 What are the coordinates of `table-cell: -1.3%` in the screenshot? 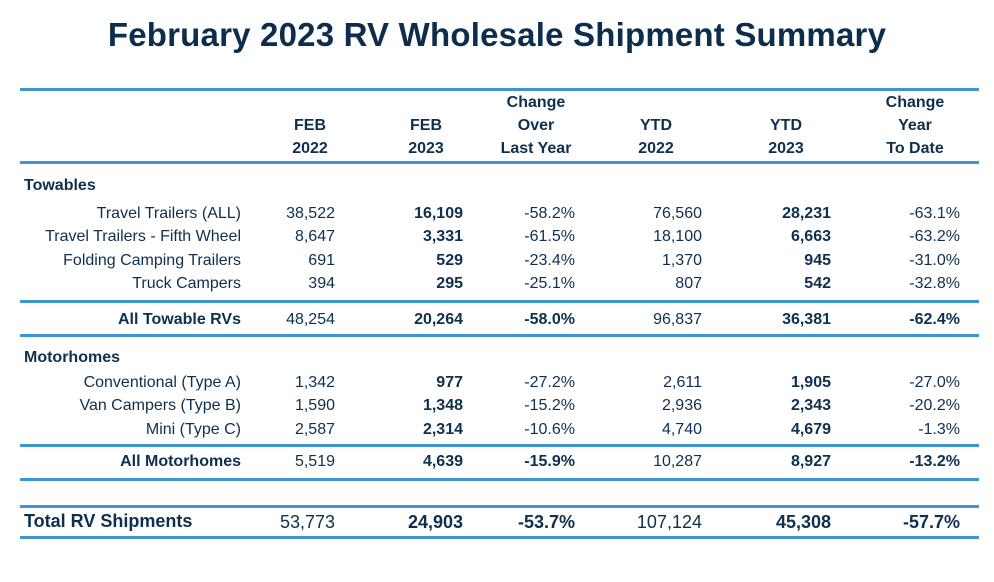 It's located at (939, 429).